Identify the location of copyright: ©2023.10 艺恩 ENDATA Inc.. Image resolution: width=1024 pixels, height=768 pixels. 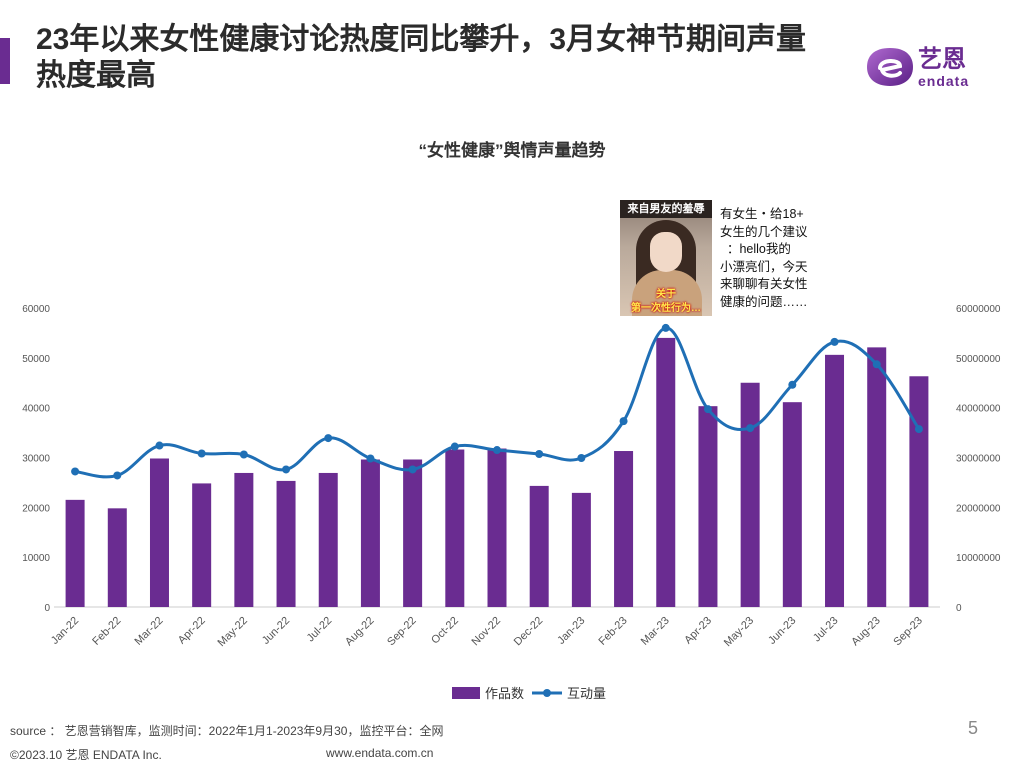
(86, 755).